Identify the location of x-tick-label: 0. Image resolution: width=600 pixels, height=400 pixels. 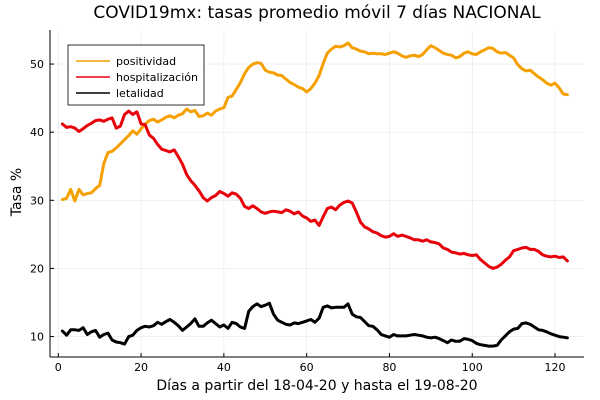
(58, 367).